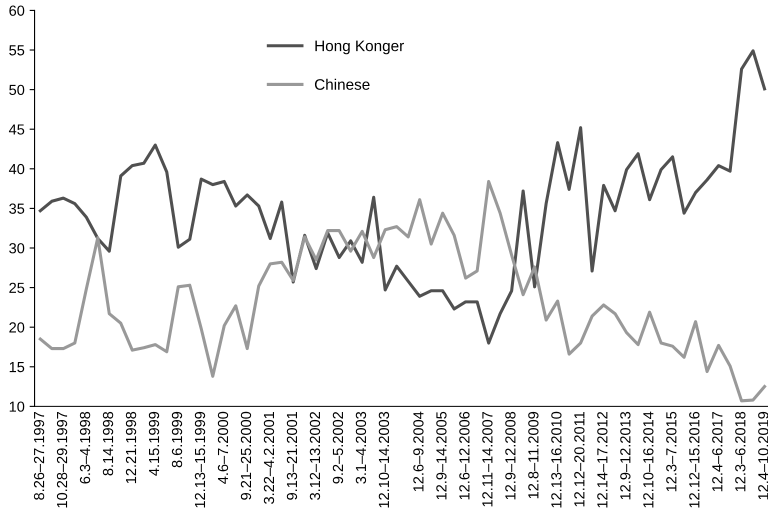 The image size is (768, 521). Describe the element at coordinates (223, 448) in the screenshot. I see `x-tick-label: 4.6–7.2000` at that location.